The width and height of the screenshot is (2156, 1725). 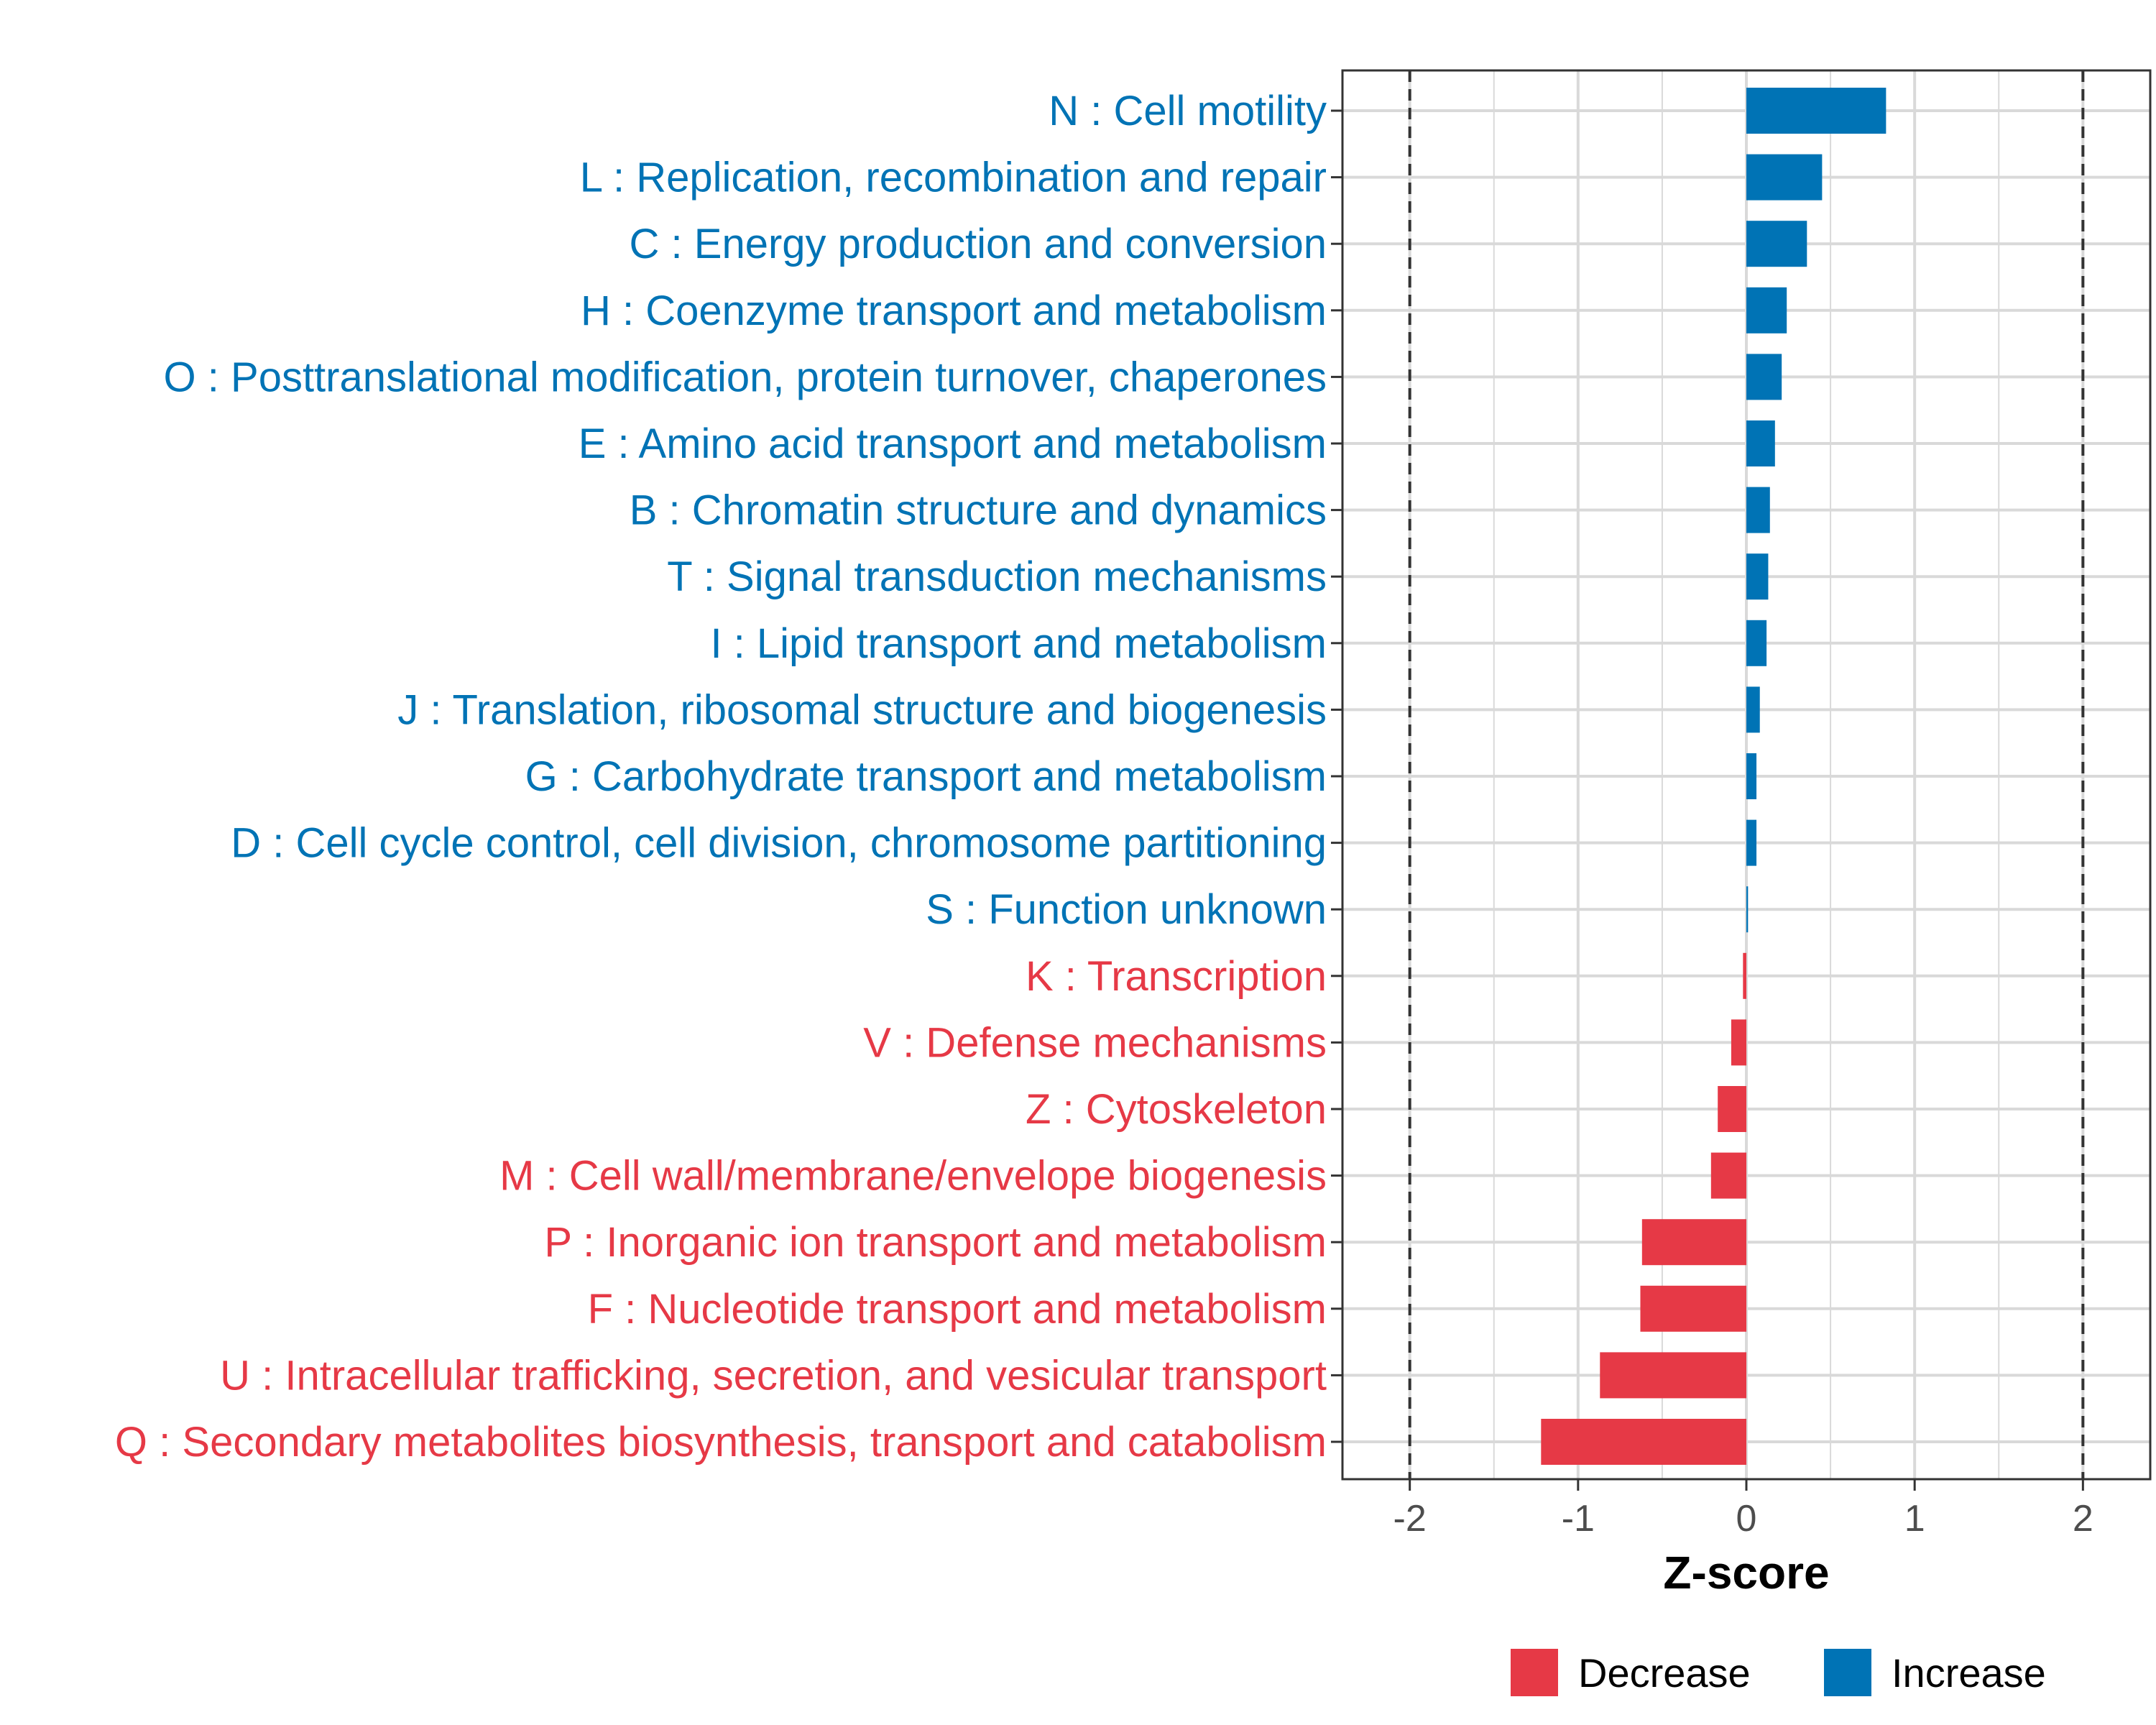 What do you see at coordinates (1176, 976) in the screenshot?
I see `category-label: K : Transcription` at bounding box center [1176, 976].